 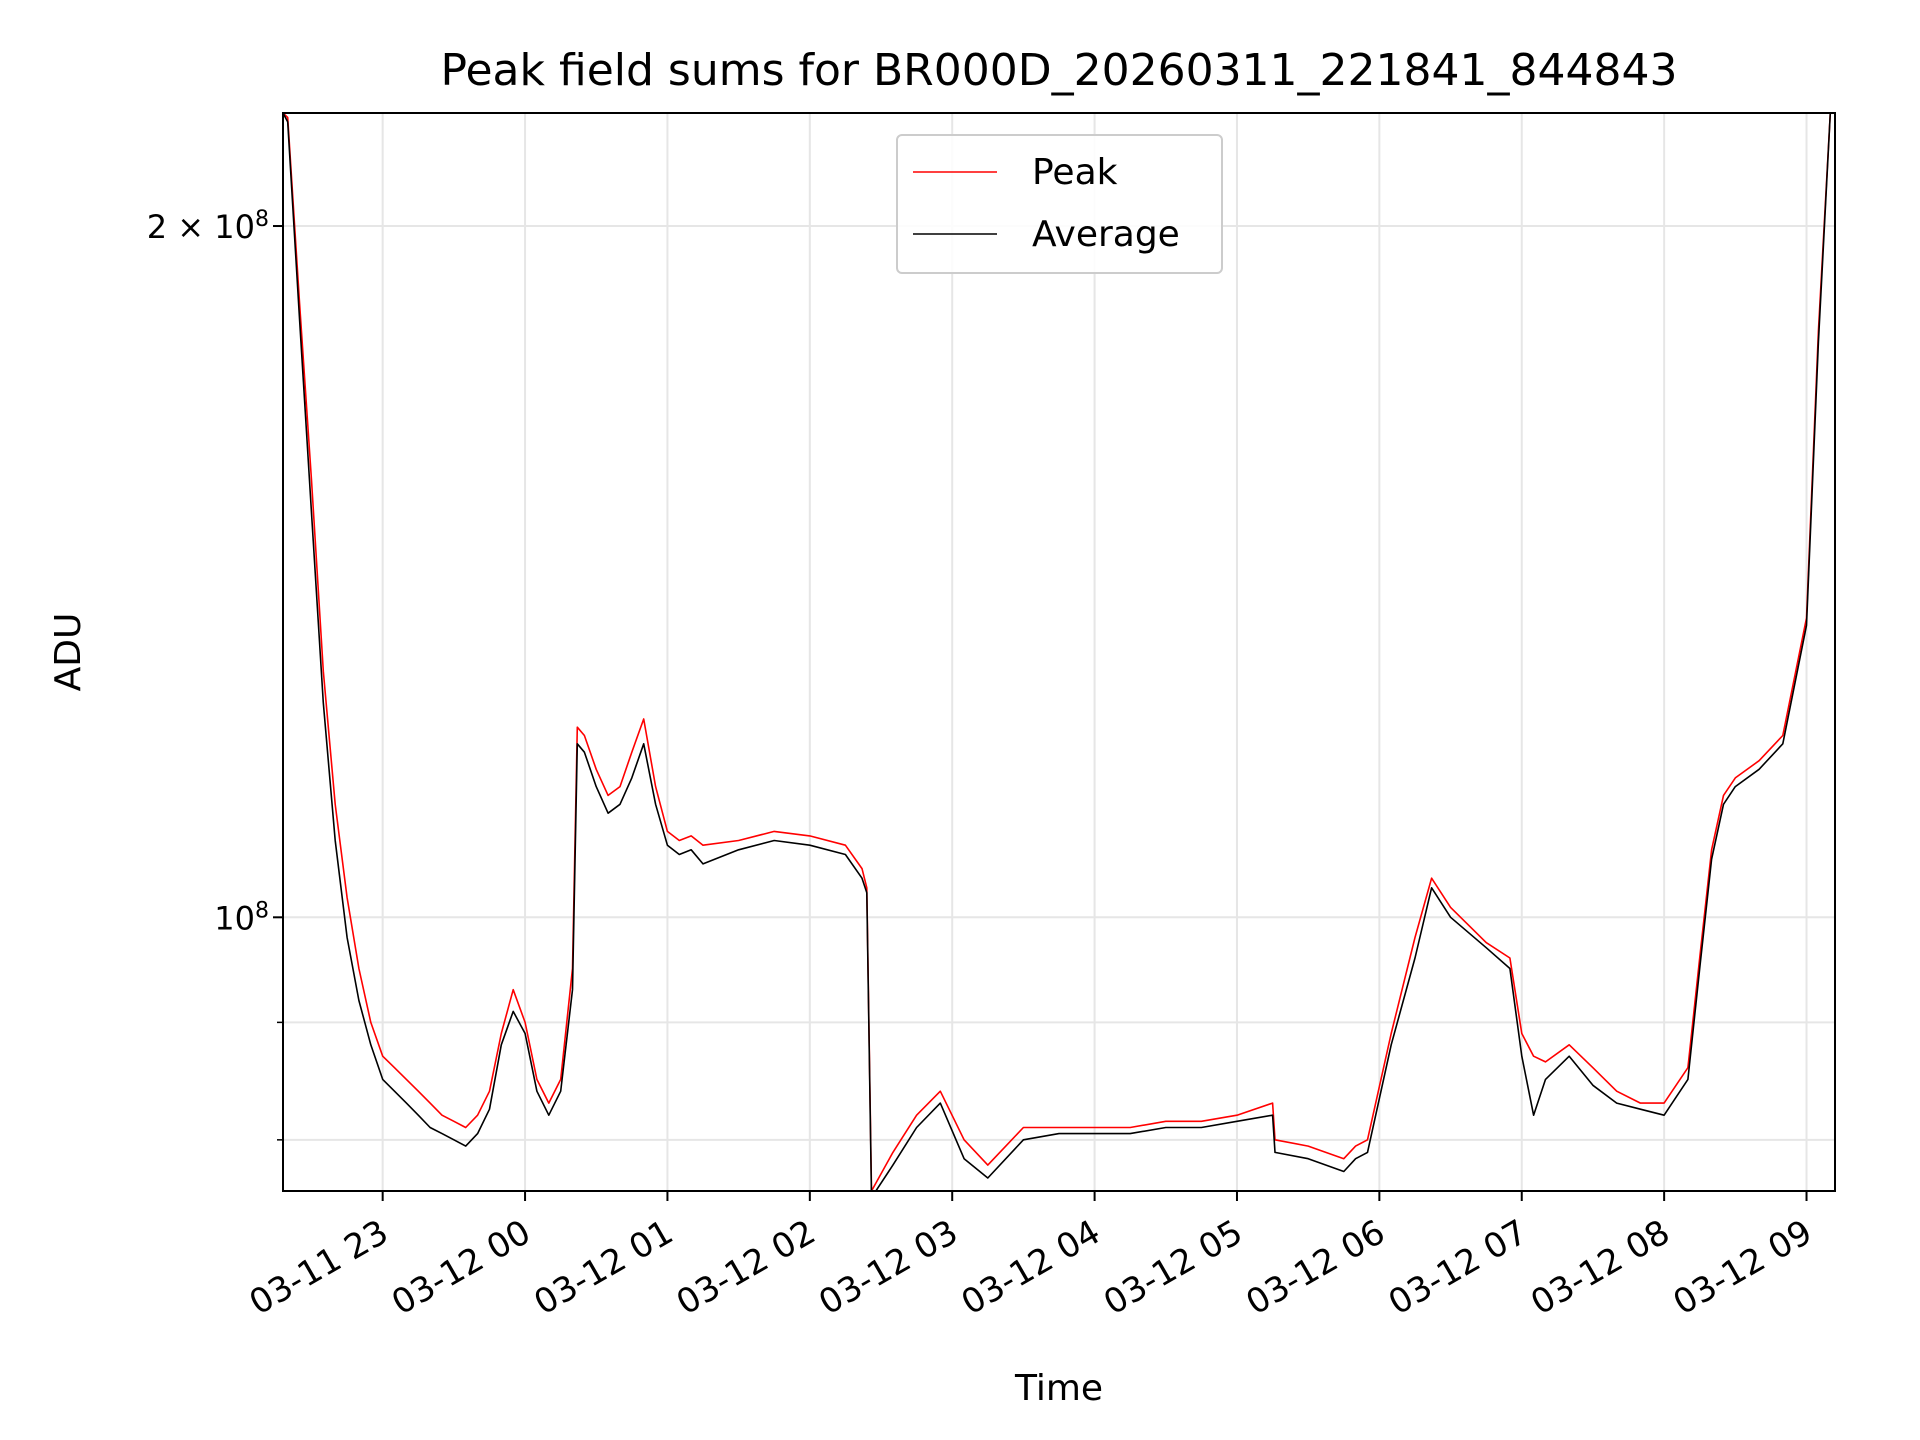 What do you see at coordinates (241, 918) in the screenshot?
I see `y-tick-label: 108` at bounding box center [241, 918].